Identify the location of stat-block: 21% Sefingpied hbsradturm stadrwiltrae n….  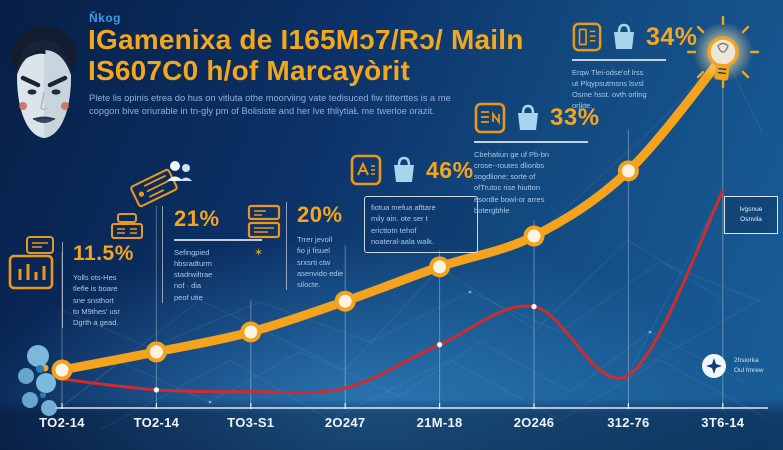
(220, 254).